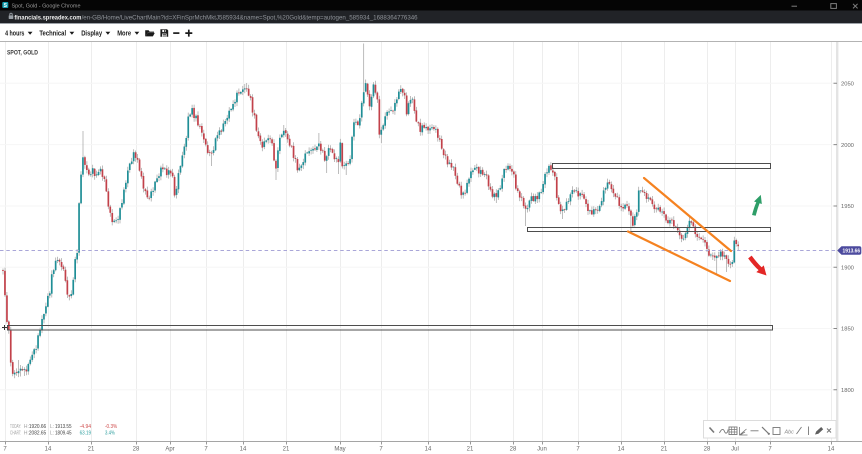  What do you see at coordinates (852, 252) in the screenshot?
I see `svg-text: 1913.66` at bounding box center [852, 252].